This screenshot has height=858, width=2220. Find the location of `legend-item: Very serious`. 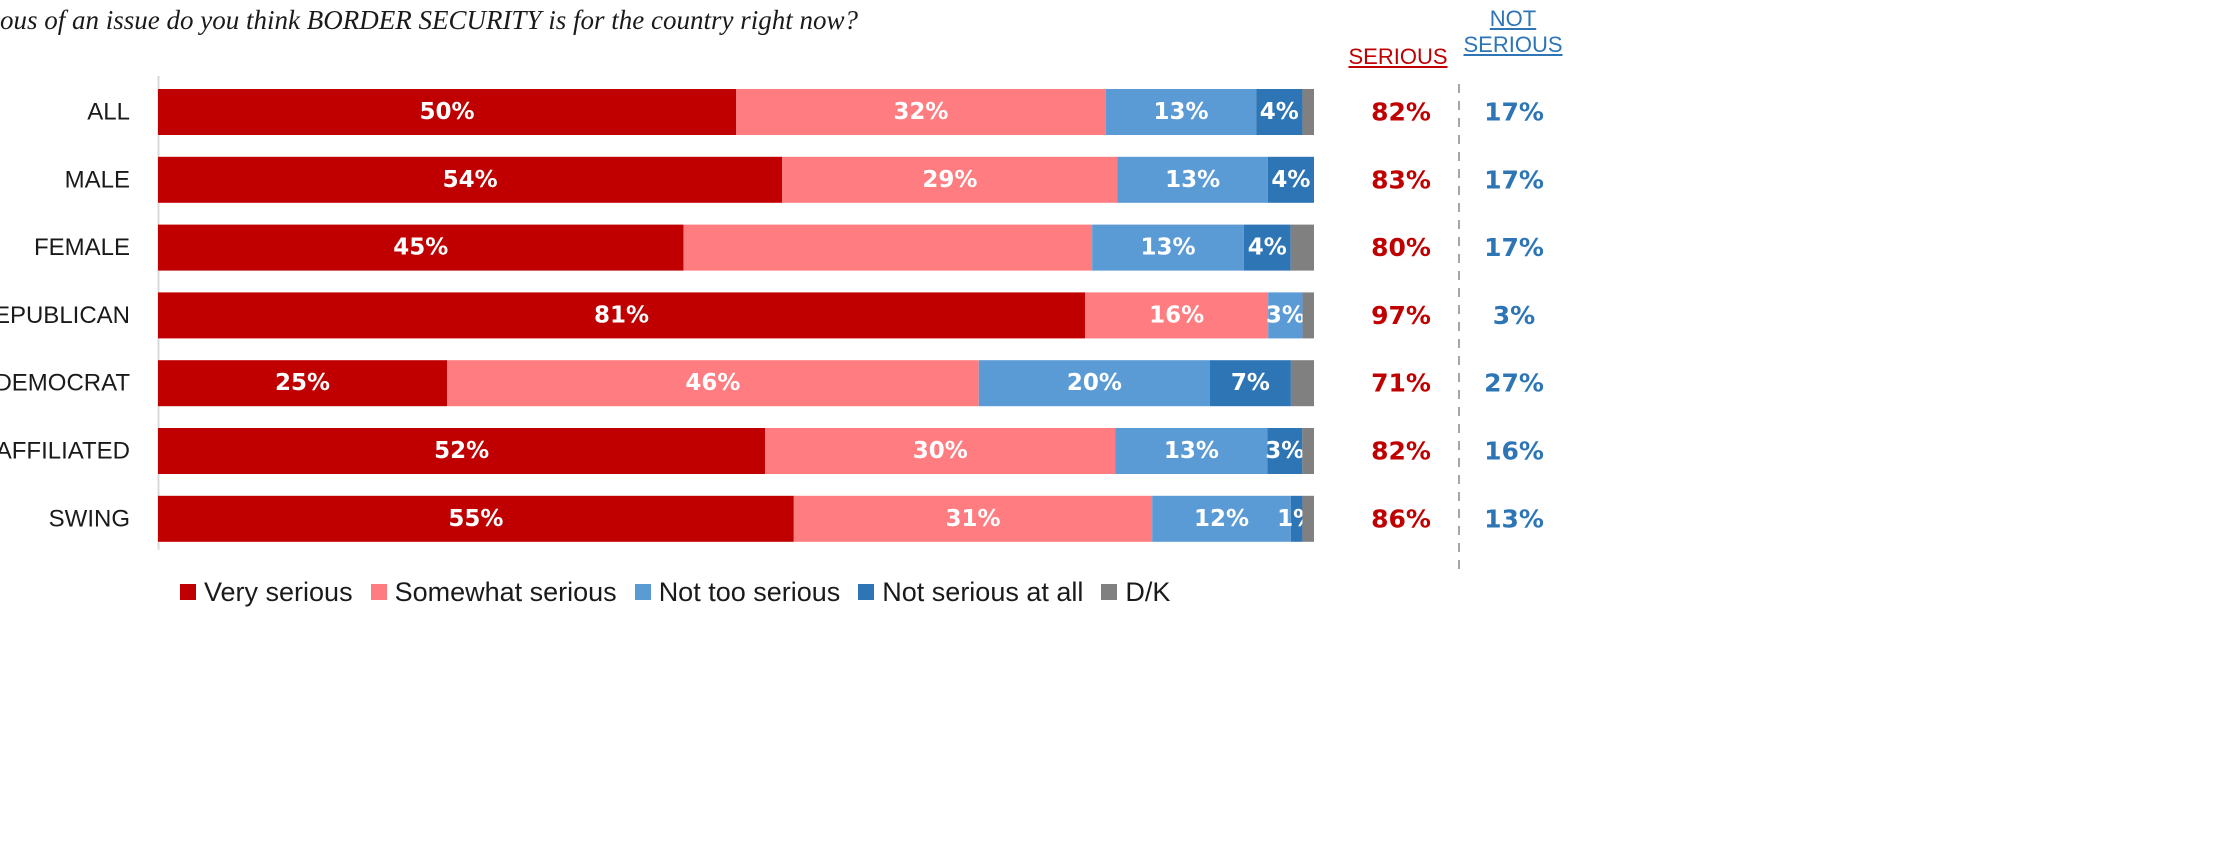

legend-item: Very serious is located at coordinates (266, 592).